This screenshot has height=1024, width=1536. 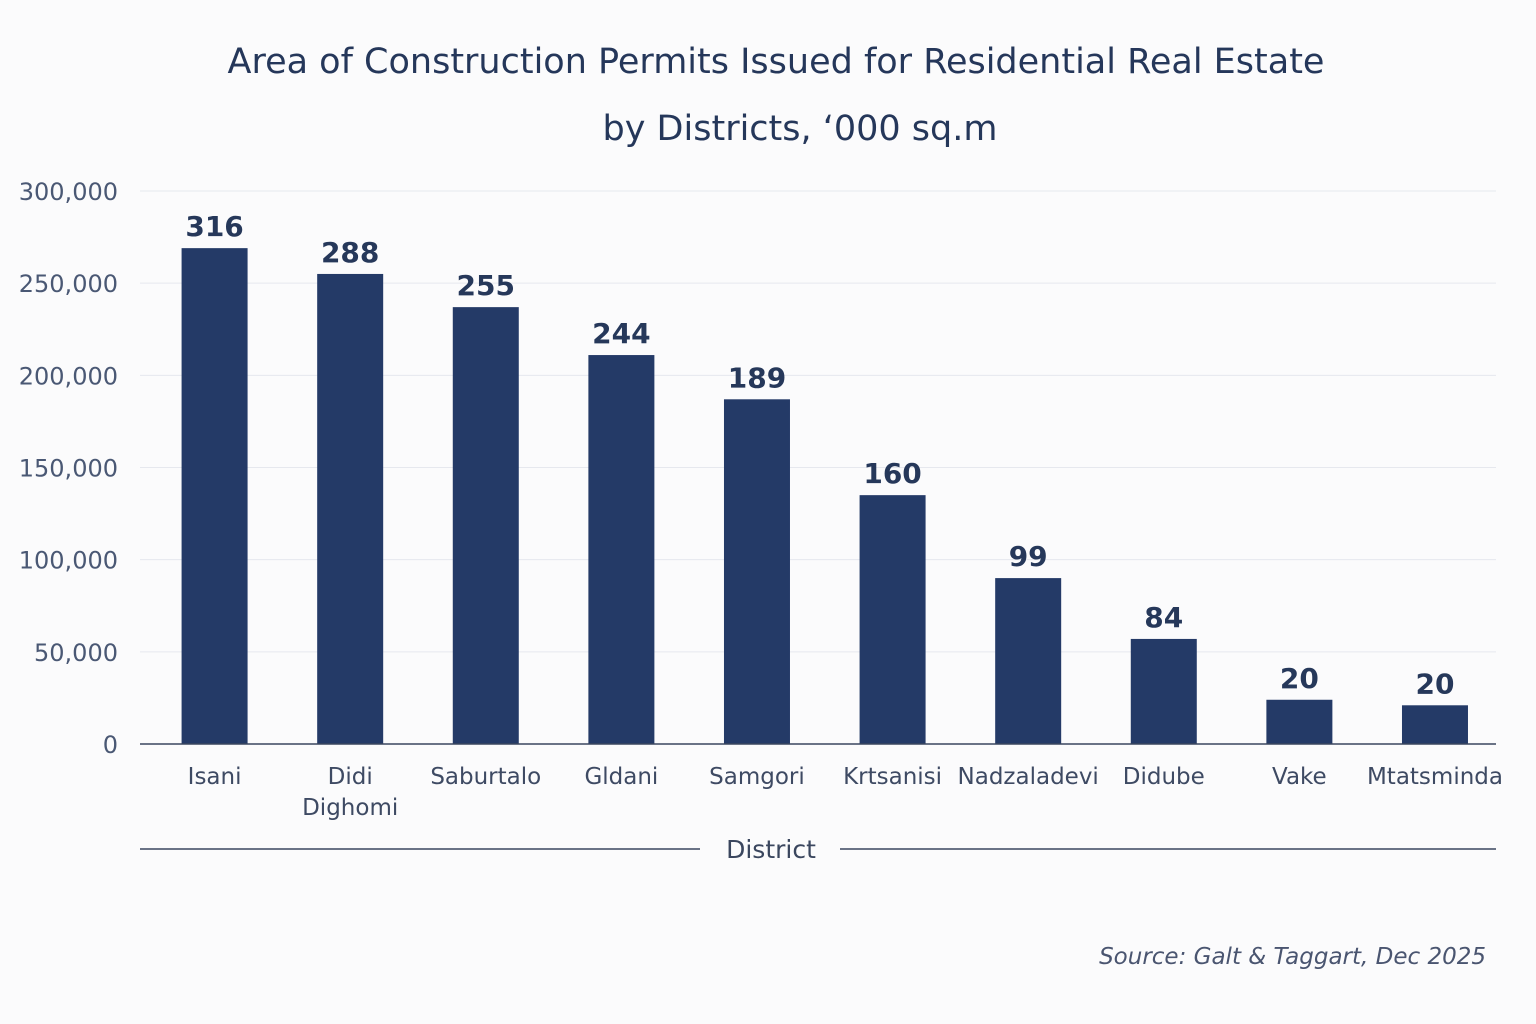 I want to click on chart-title-line-2: by Districts, ‘000 sq.m, so click(x=800, y=129).